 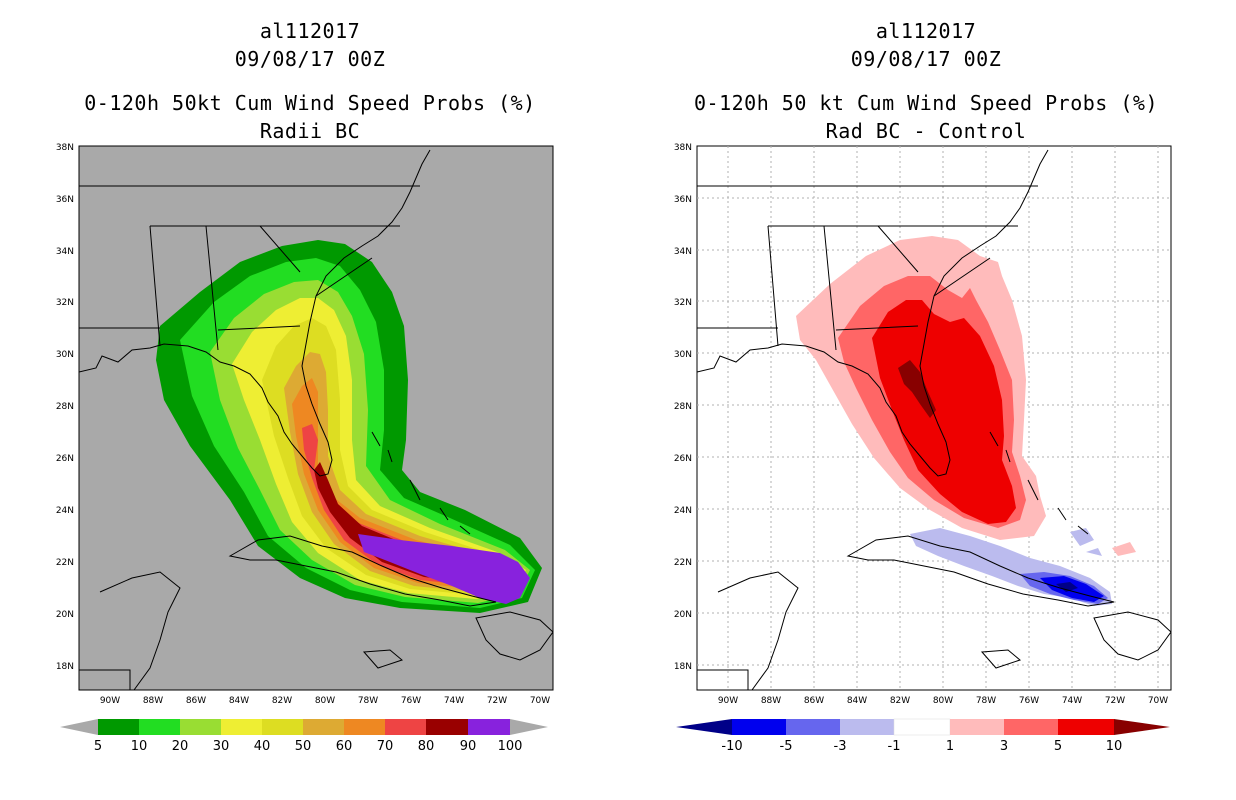 I want to click on right-lat-label: 26N, so click(x=683, y=459).